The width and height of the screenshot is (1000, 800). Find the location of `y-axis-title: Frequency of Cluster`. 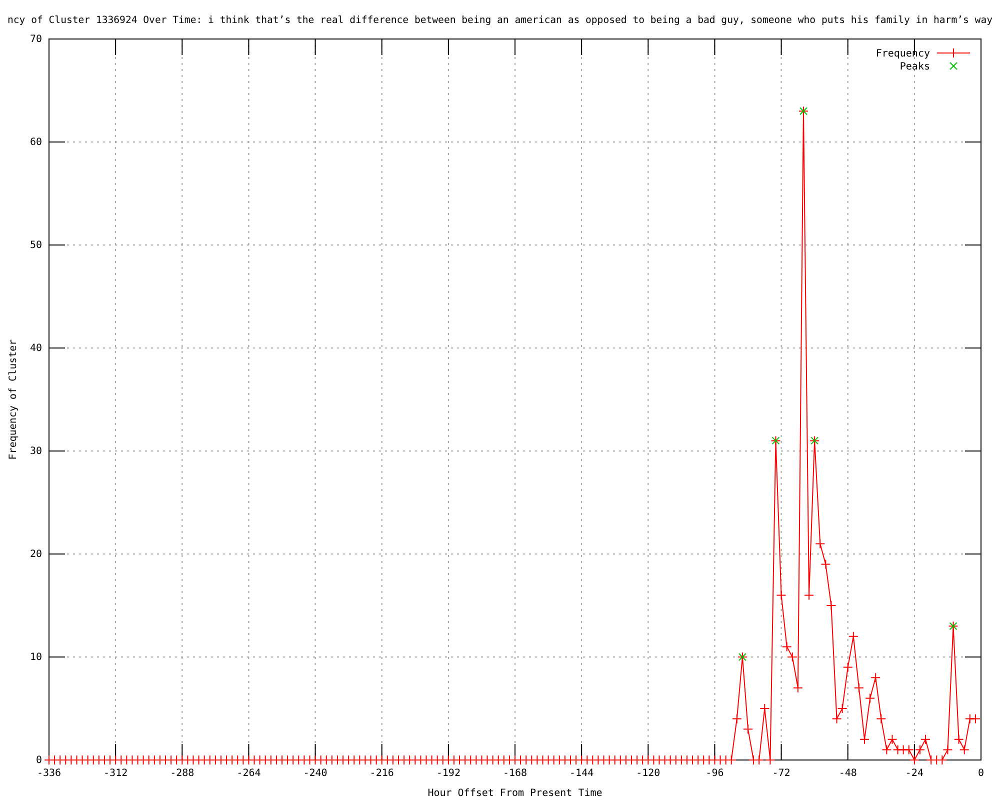

y-axis-title: Frequency of Cluster is located at coordinates (13, 399).